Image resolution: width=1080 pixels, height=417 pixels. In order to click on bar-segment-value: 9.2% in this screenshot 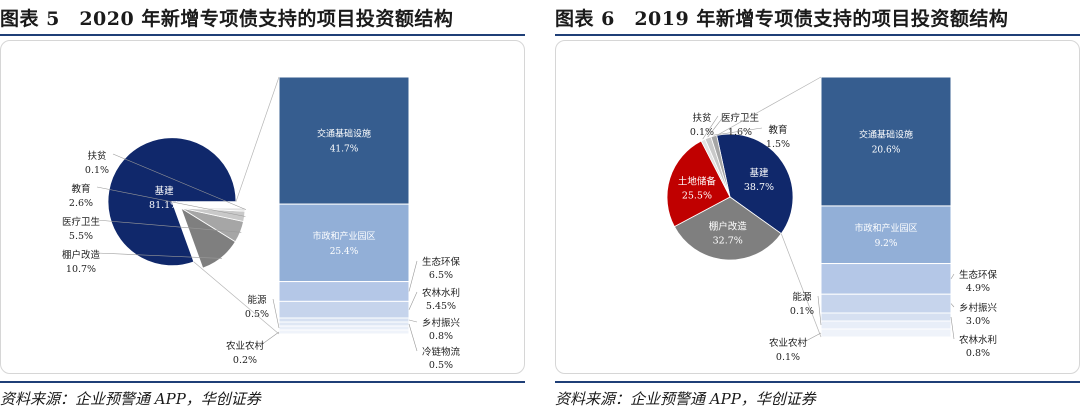, I will do `click(886, 244)`.